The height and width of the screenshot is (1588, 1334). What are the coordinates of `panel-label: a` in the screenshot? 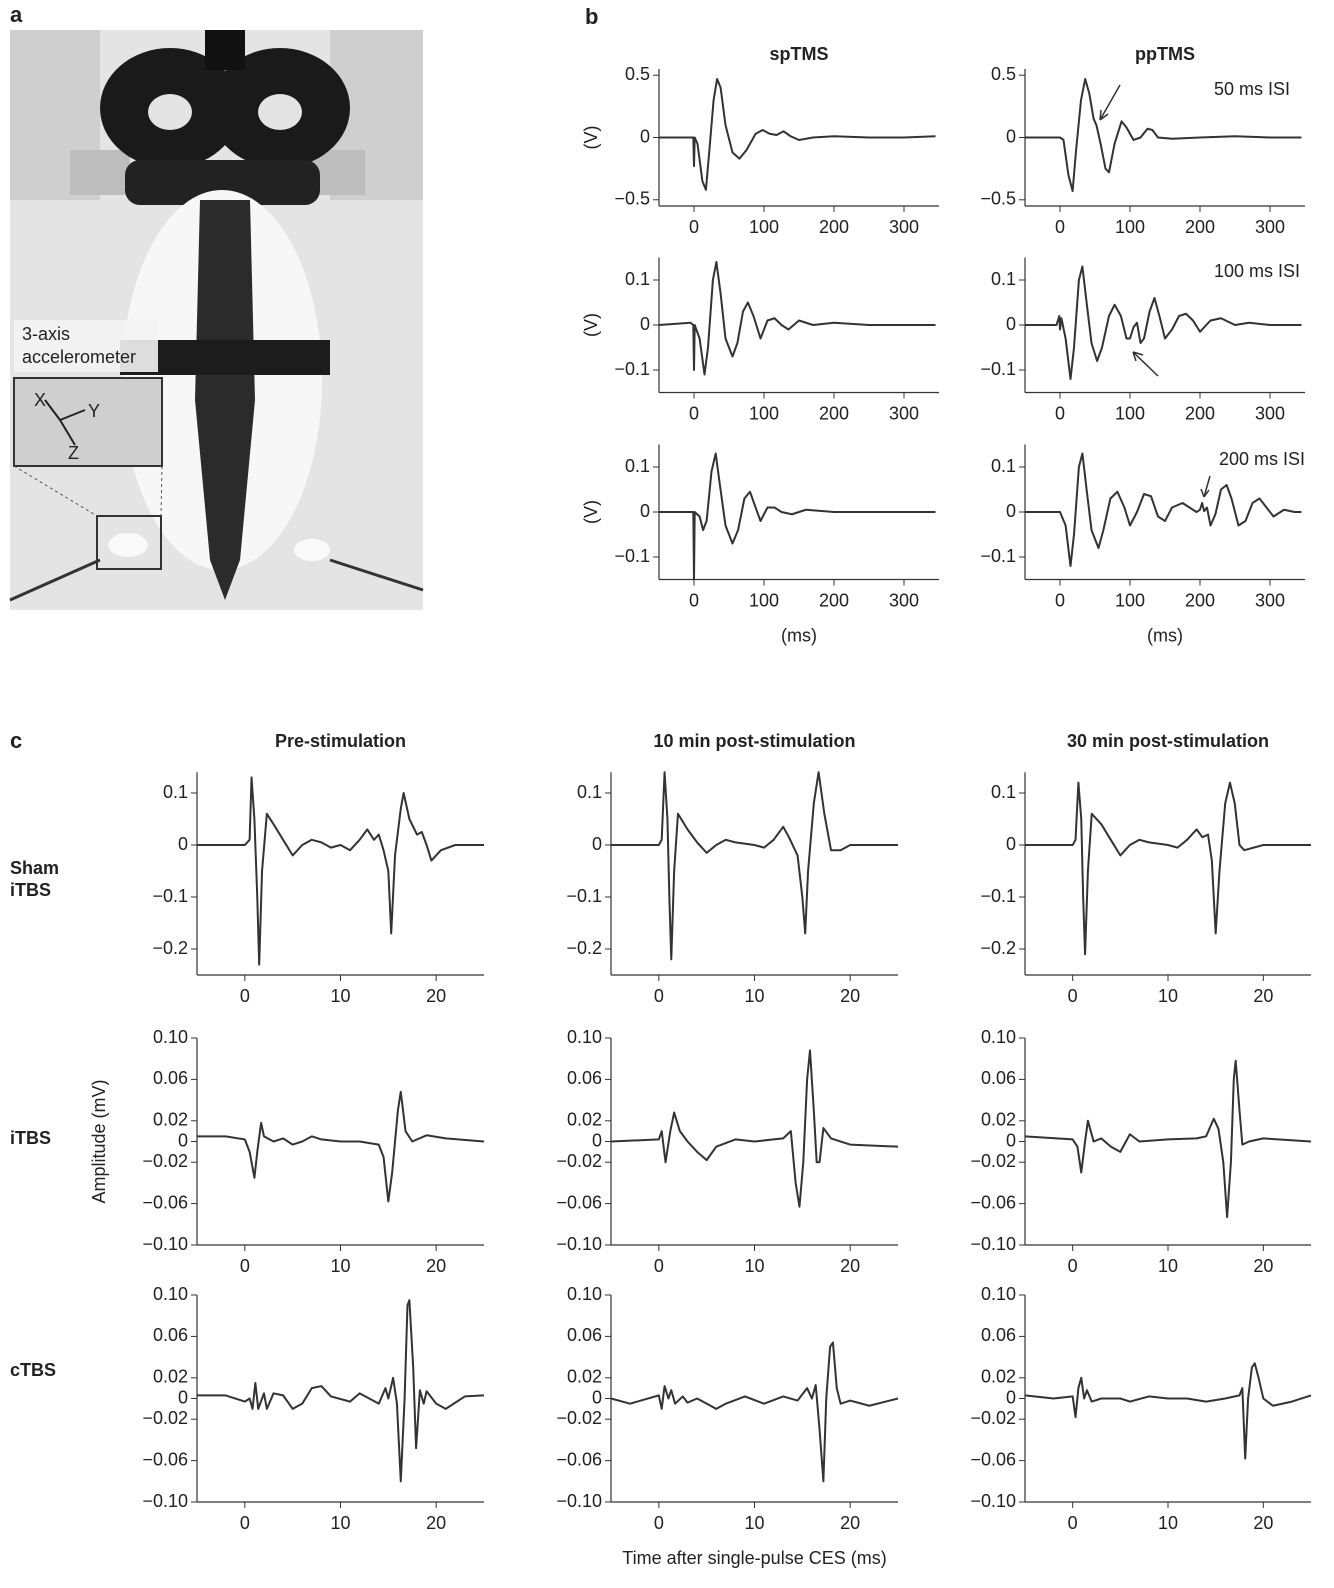 It's located at (16, 14).